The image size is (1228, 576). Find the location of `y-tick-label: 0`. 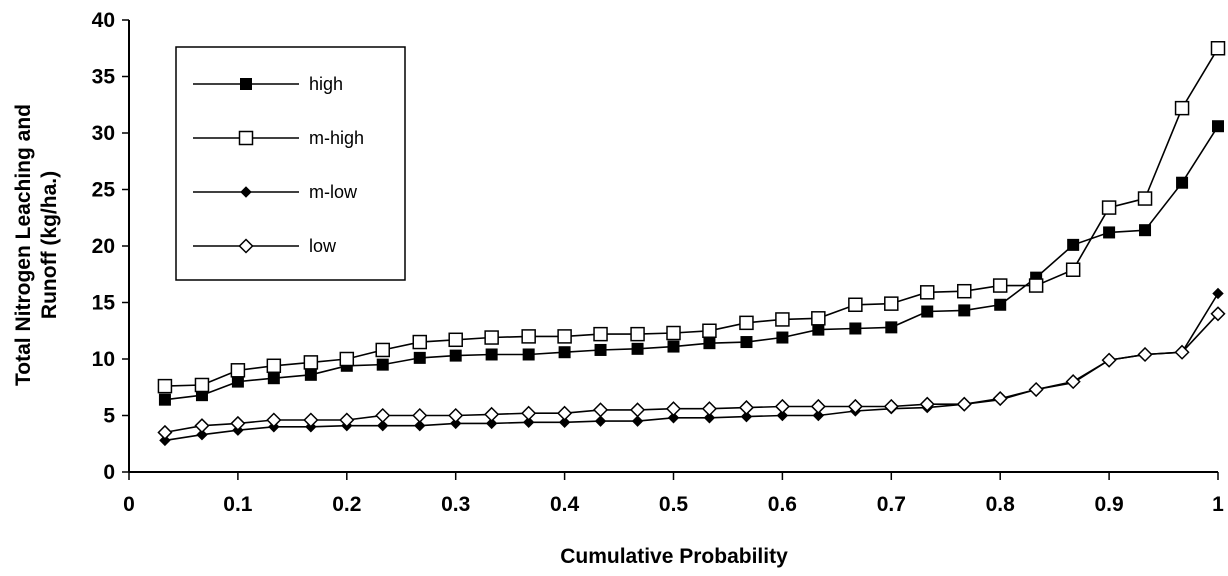

y-tick-label: 0 is located at coordinates (109, 472).